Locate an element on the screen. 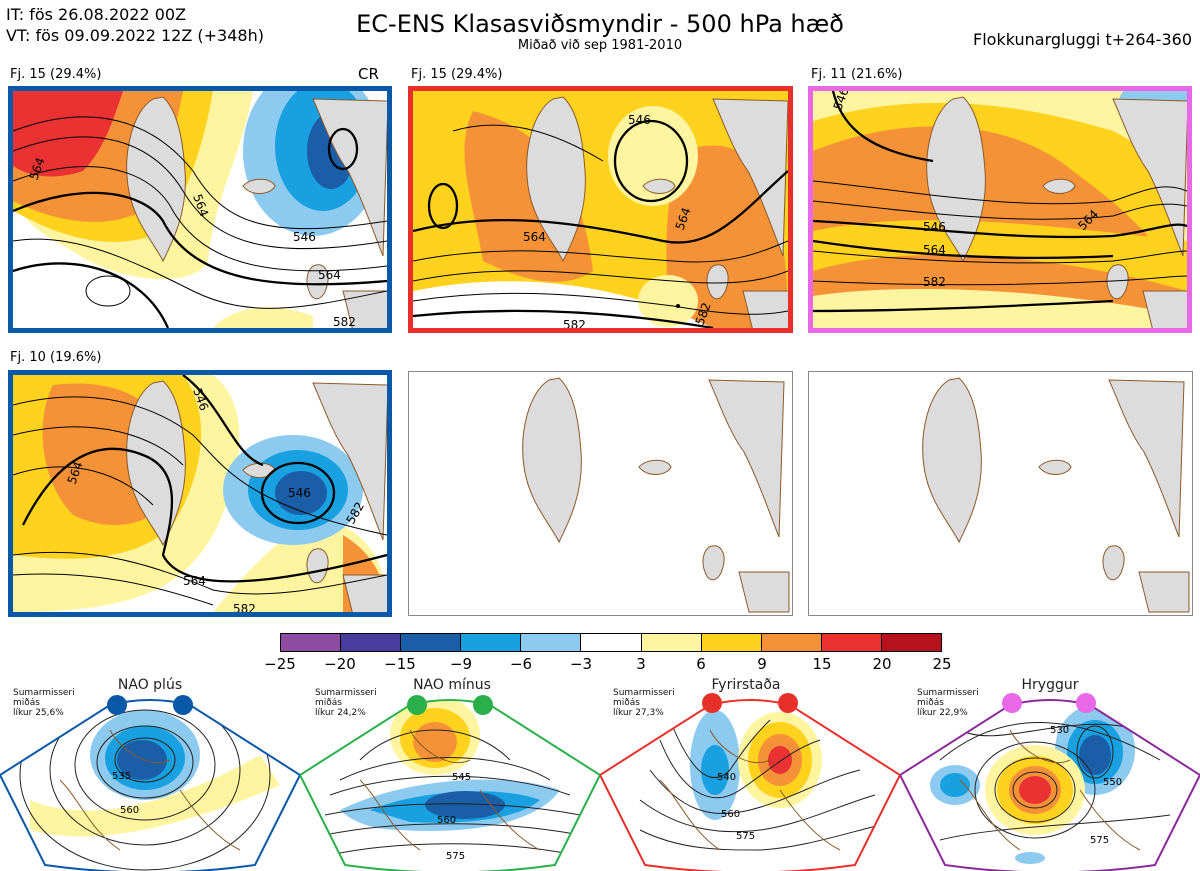 The image size is (1200, 871). contour-label-3: 564 is located at coordinates (934, 250).